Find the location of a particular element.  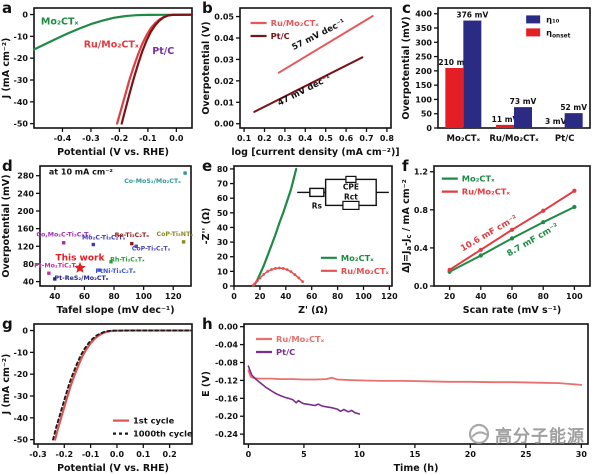

svg-text: Overpotential (V) is located at coordinates (206, 67).